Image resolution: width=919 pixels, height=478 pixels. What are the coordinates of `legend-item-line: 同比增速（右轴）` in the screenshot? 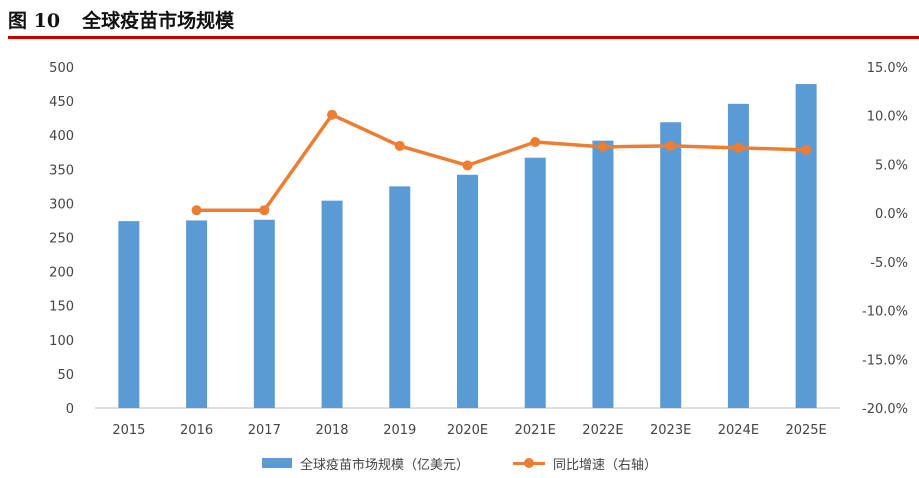 It's located at (585, 463).